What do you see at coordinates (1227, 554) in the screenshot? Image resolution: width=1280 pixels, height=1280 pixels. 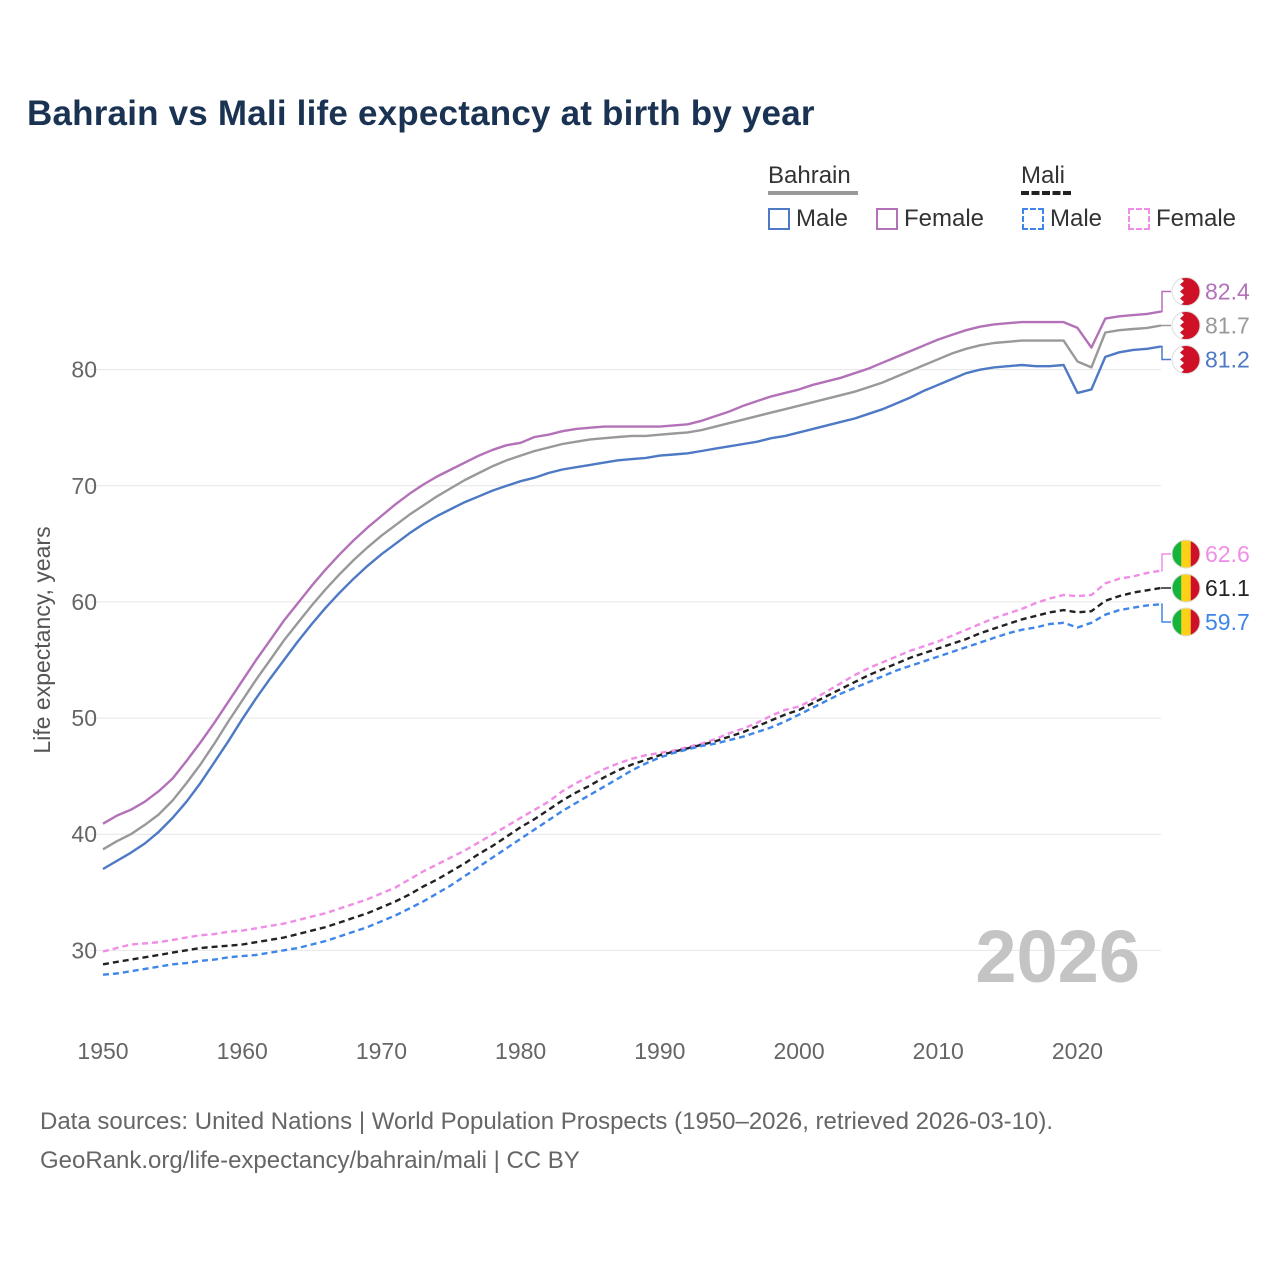 I see `end-label-mali-female: 62.6` at bounding box center [1227, 554].